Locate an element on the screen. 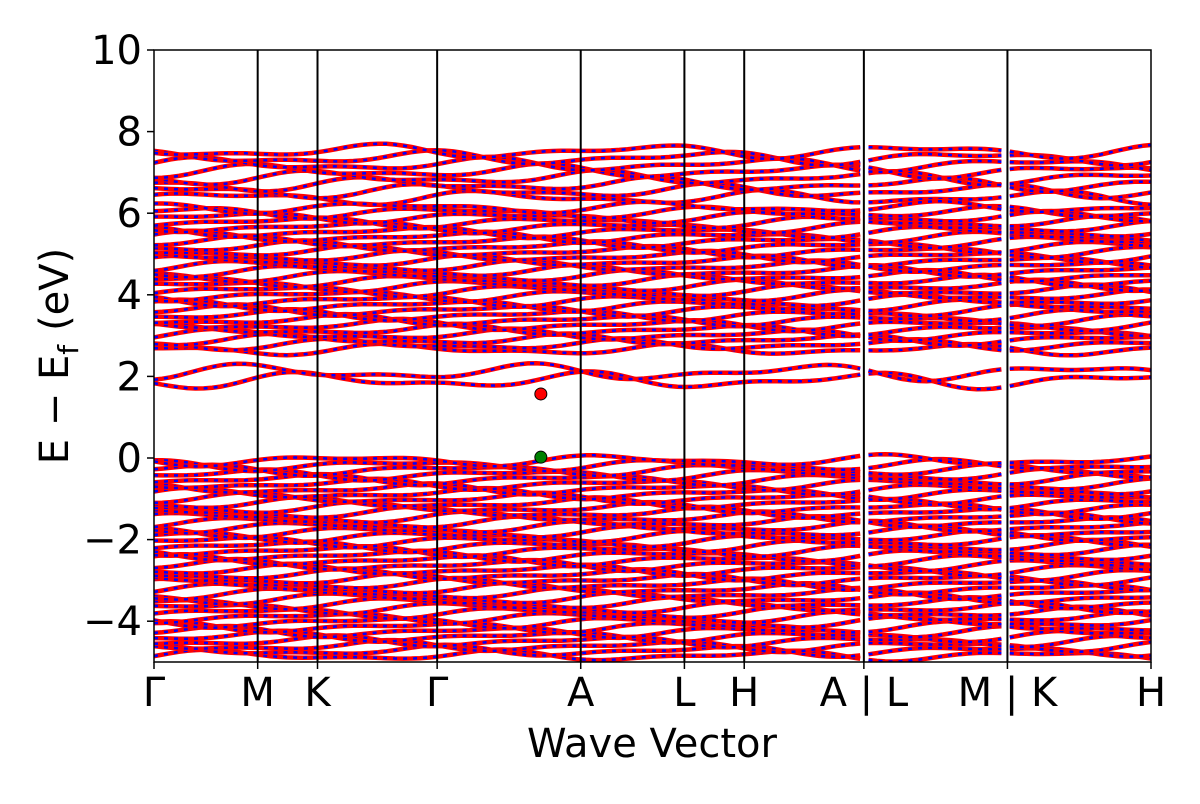 This screenshot has height=804, width=1200. y-axis-label: E − Ef (eV) is located at coordinates (58, 356).